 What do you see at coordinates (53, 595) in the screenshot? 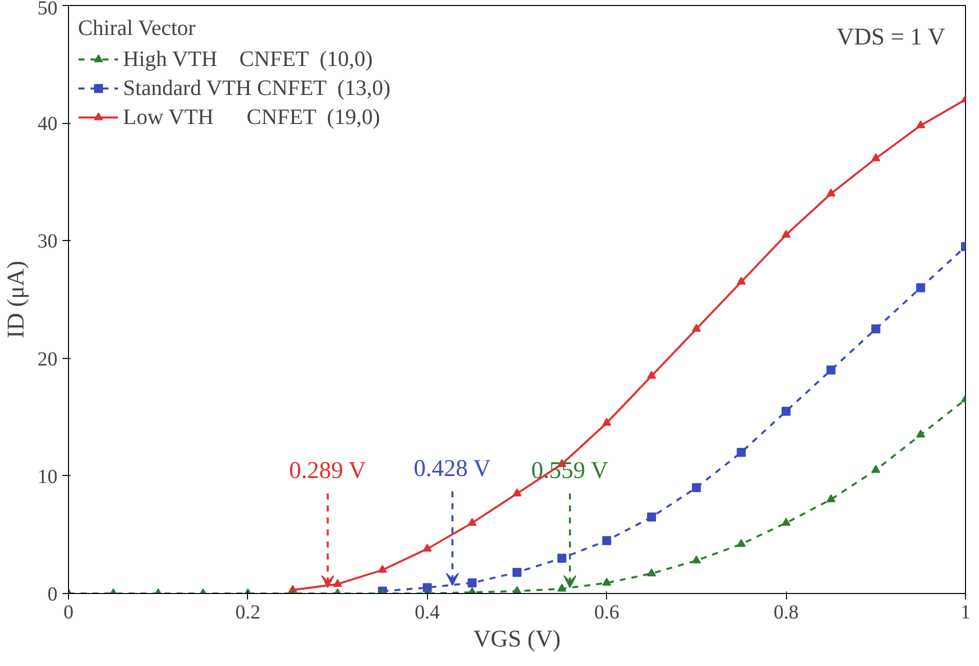
I see `y-tick-label: 0` at bounding box center [53, 595].